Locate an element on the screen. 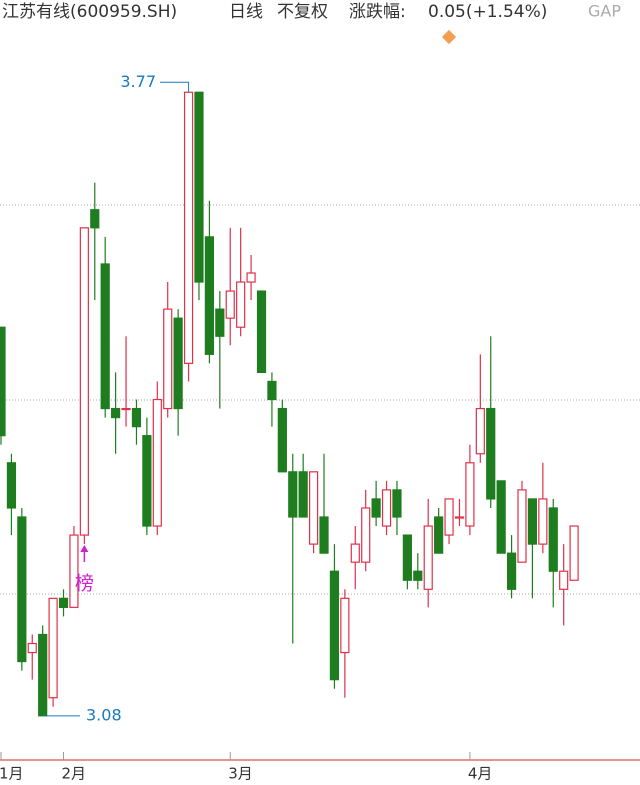  change: 0.05(+1.54%) is located at coordinates (487, 12).